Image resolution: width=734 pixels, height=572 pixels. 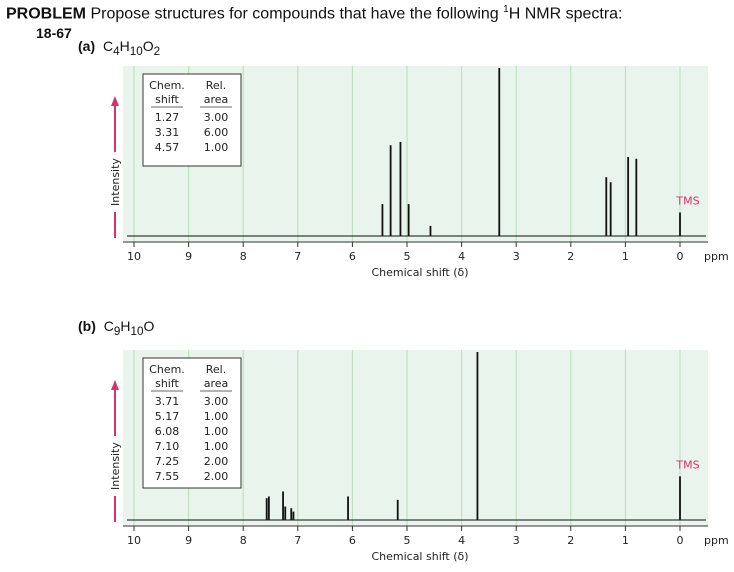 I want to click on problem-title-post: H NMR spectra:, so click(x=565, y=14).